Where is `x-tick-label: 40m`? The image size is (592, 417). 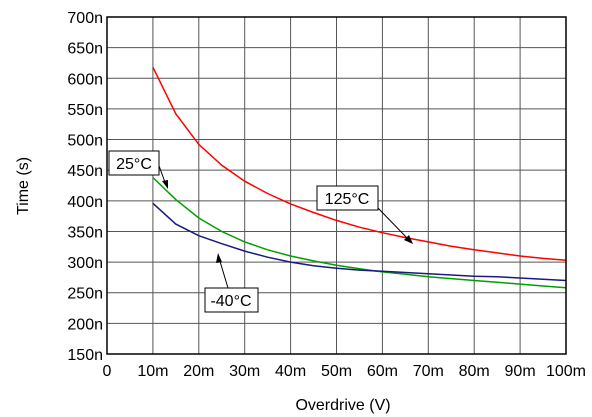
x-tick-label: 40m is located at coordinates (290, 371).